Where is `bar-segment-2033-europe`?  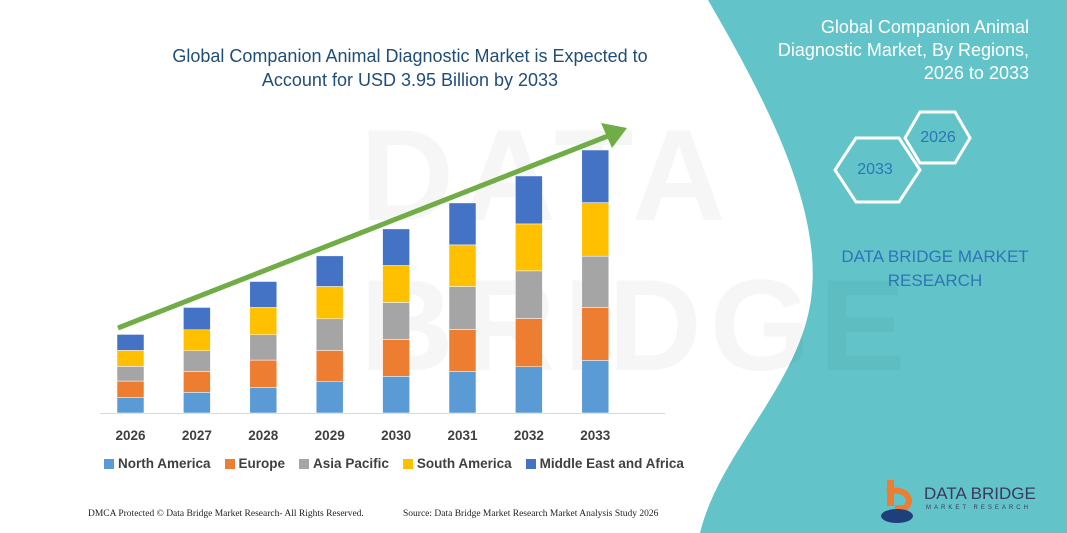
bar-segment-2033-europe is located at coordinates (595, 334).